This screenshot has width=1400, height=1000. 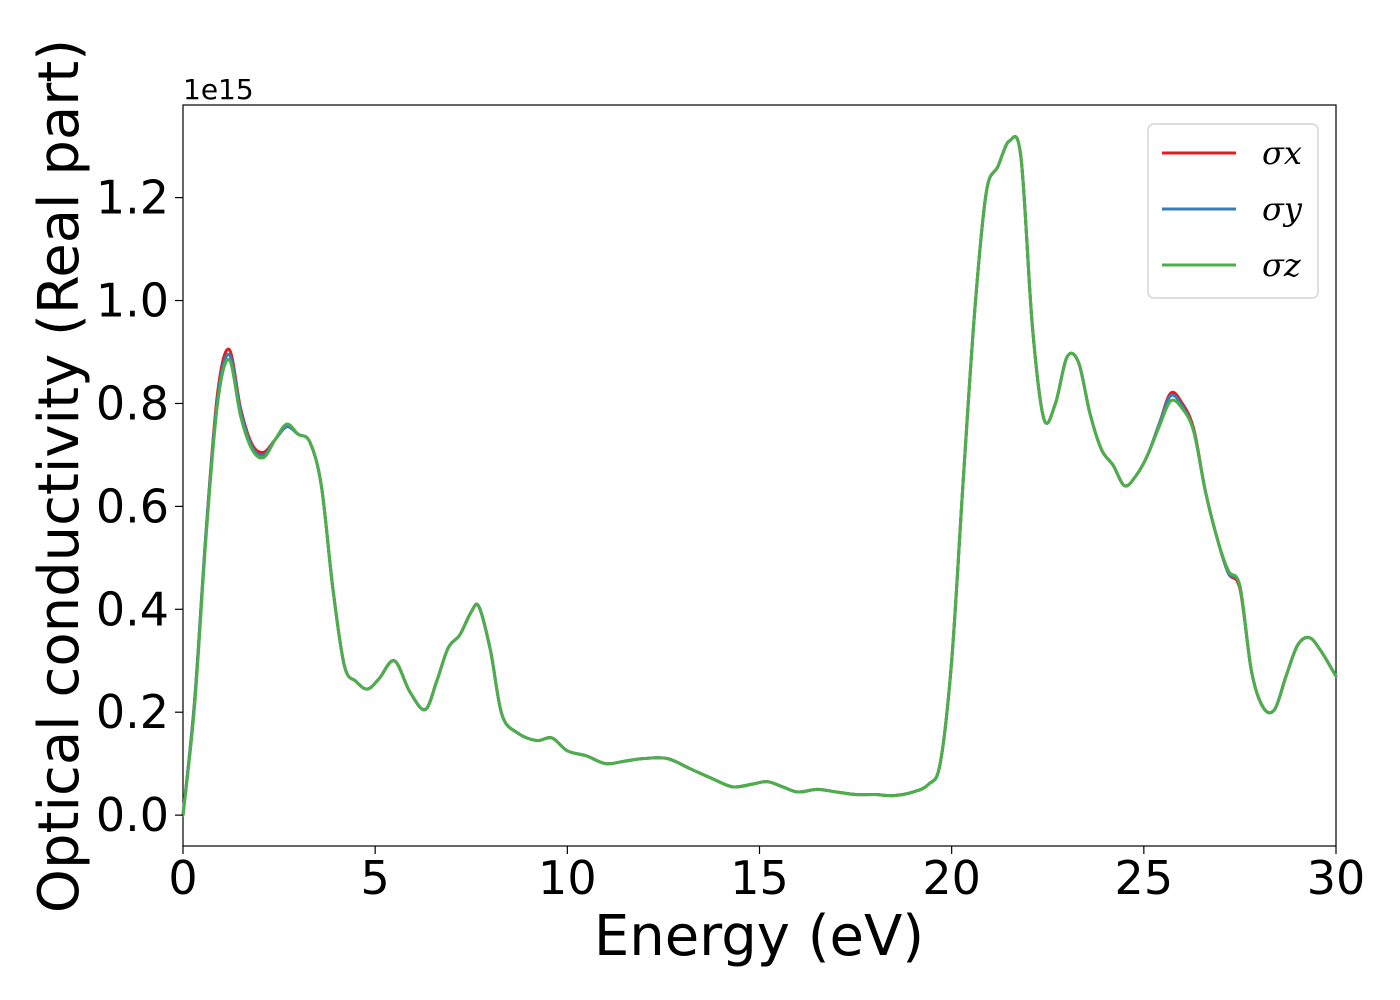 I want to click on legend-label: σz, so click(x=1282, y=265).